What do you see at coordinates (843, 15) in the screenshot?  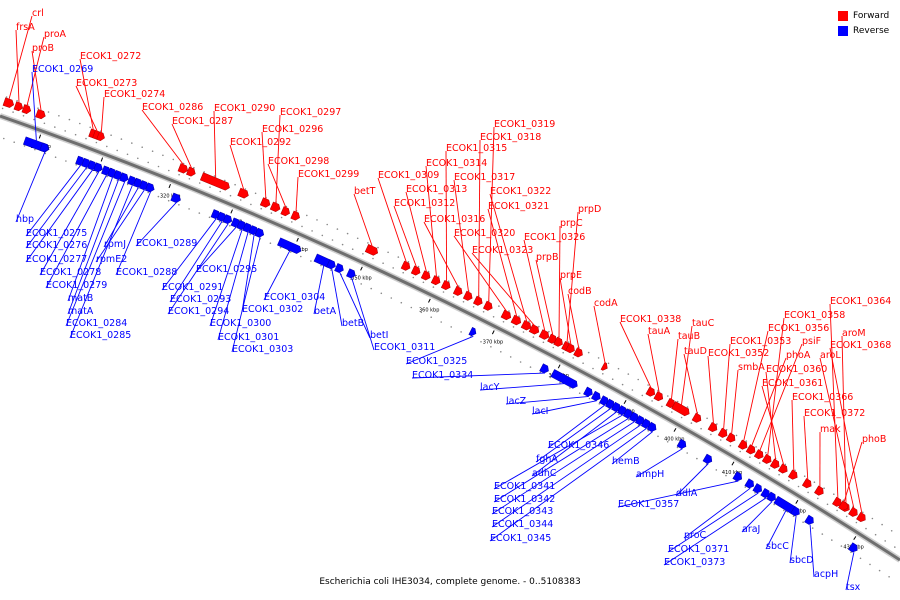 I see `forward-swatch` at bounding box center [843, 15].